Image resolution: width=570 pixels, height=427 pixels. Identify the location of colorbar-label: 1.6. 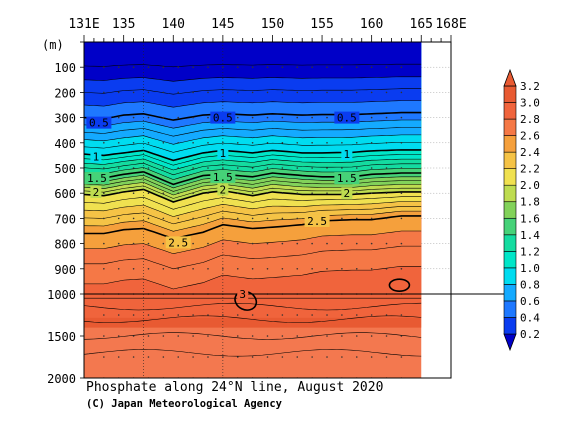
(530, 218).